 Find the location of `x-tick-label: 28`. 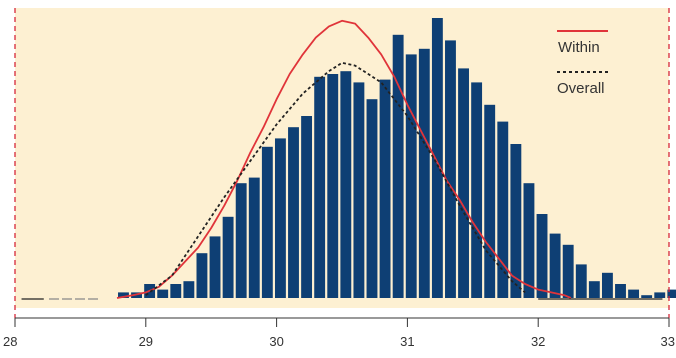

x-tick-label: 28 is located at coordinates (10, 341).